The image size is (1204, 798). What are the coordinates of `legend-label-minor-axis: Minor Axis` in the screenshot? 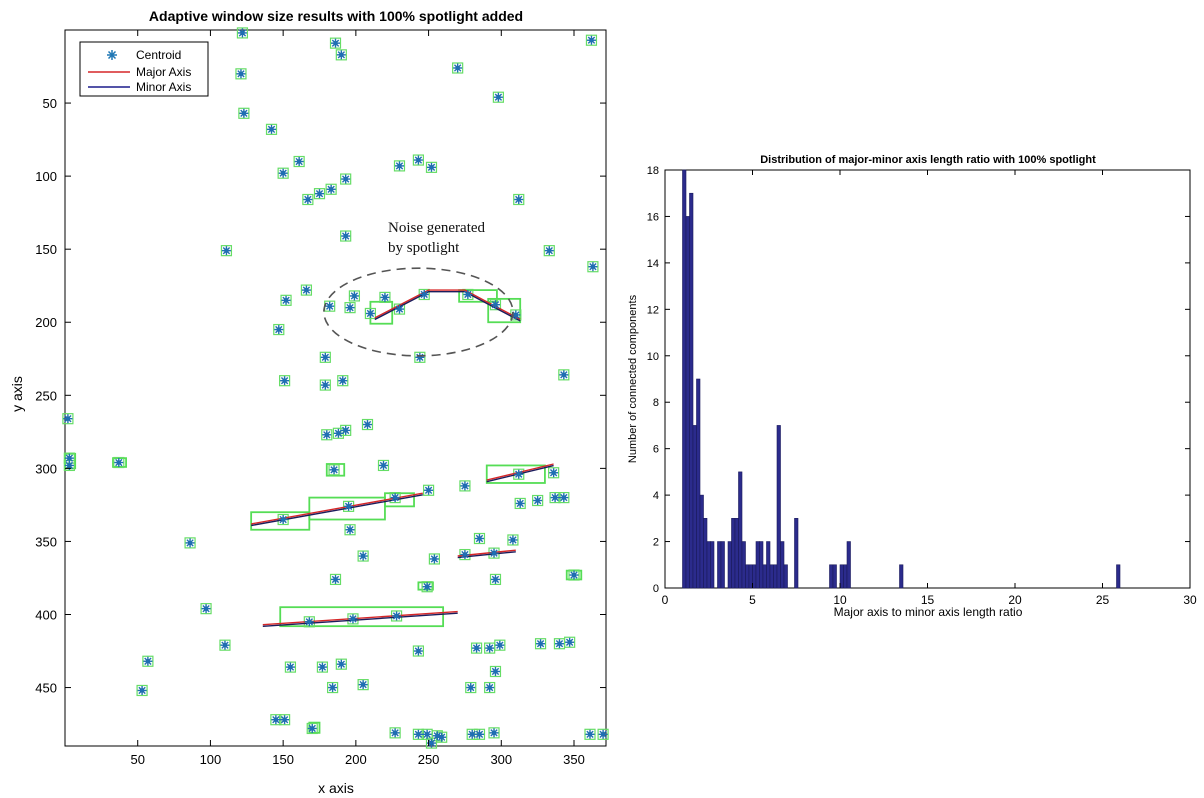 It's located at (163, 87).